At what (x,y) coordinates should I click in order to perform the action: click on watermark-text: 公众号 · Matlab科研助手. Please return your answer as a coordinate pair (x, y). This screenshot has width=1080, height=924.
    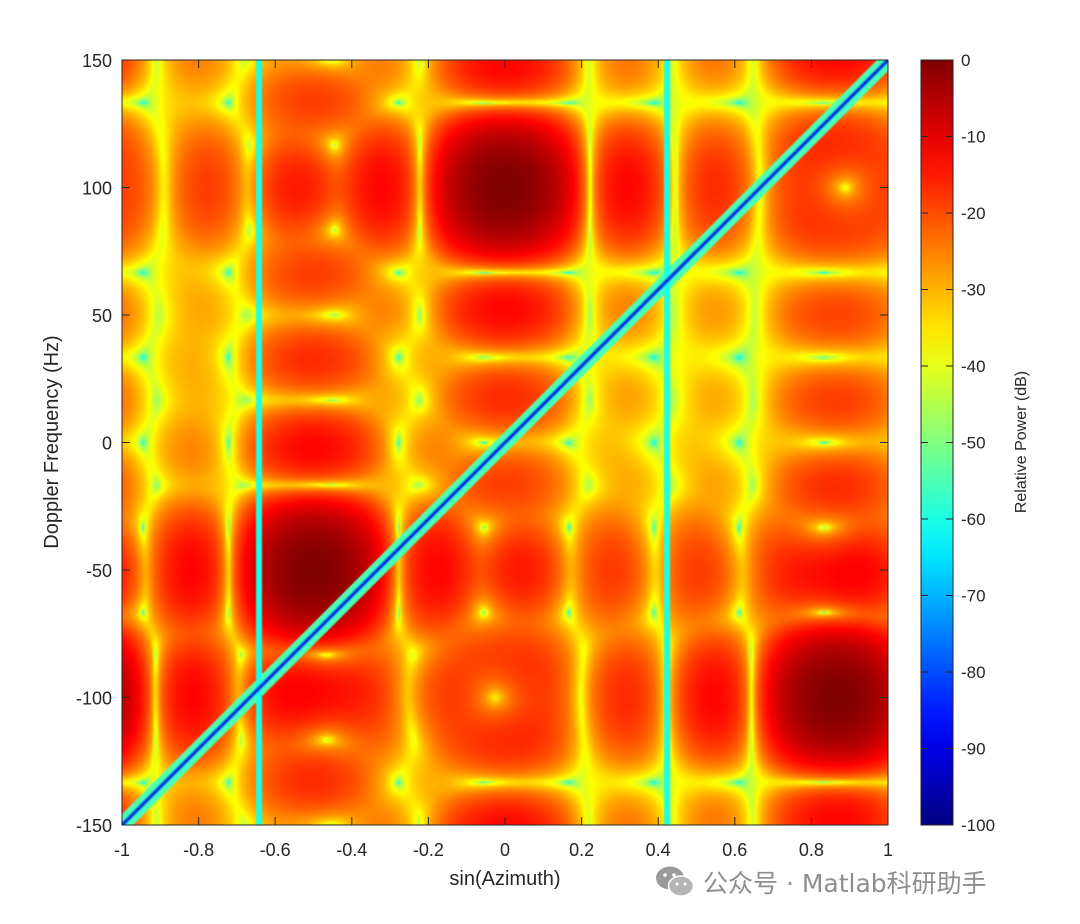
    Looking at the image, I should click on (845, 883).